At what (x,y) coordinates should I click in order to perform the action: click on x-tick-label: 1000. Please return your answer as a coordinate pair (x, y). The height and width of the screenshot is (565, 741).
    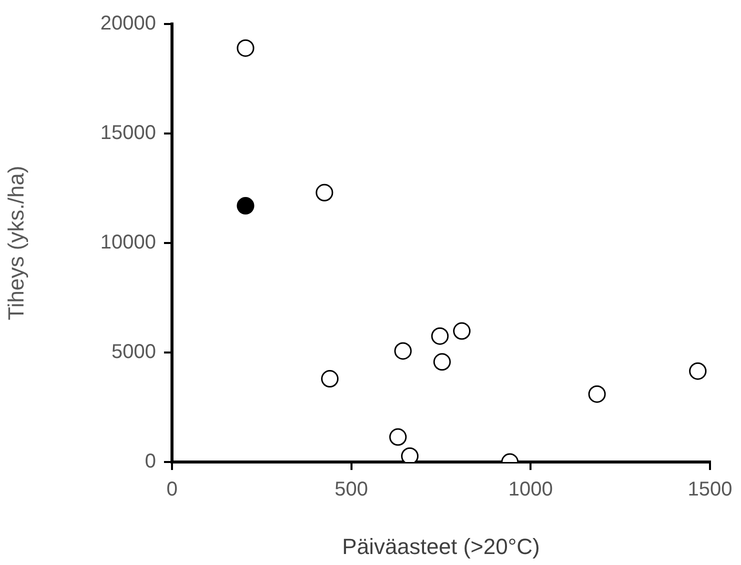
    Looking at the image, I should click on (530, 489).